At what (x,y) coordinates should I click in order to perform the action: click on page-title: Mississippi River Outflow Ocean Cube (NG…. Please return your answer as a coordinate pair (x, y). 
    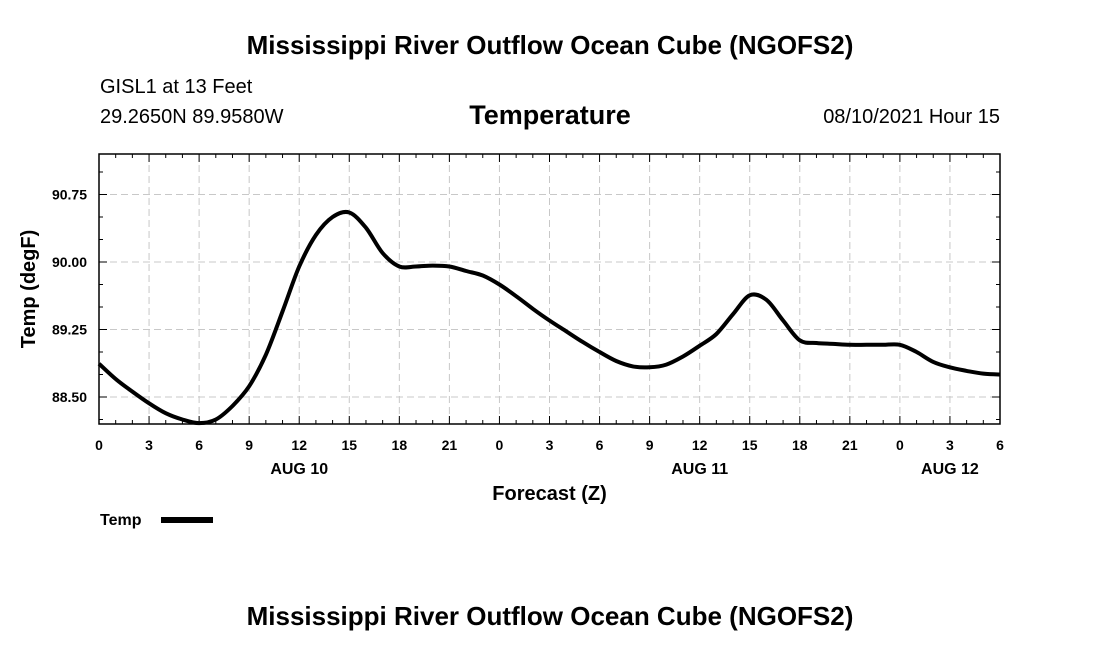
    Looking at the image, I should click on (550, 45).